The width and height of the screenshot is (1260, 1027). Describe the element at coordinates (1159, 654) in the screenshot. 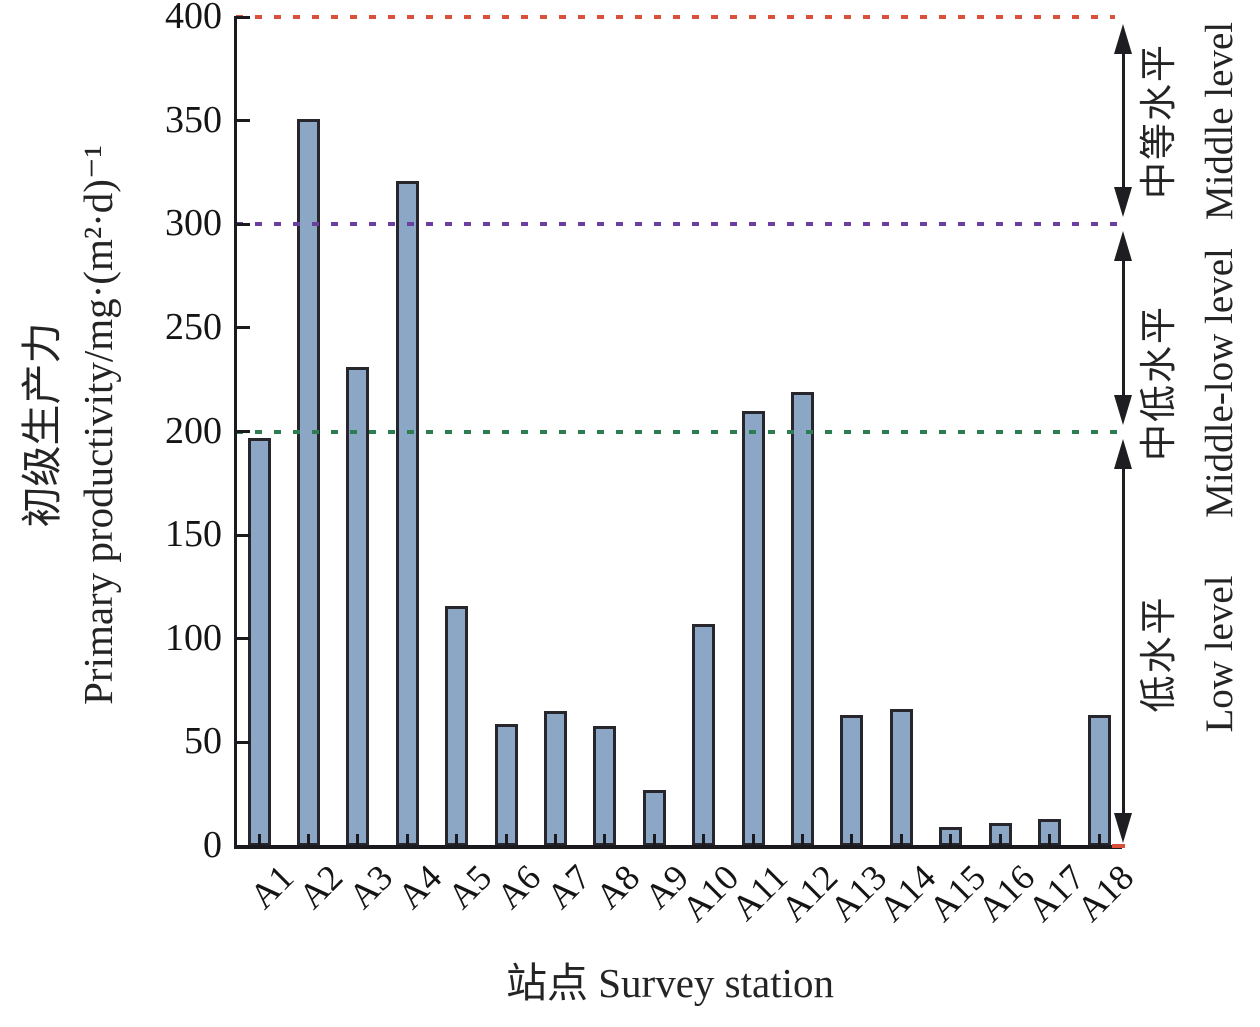

I see `level-label-zh: 低水平` at that location.